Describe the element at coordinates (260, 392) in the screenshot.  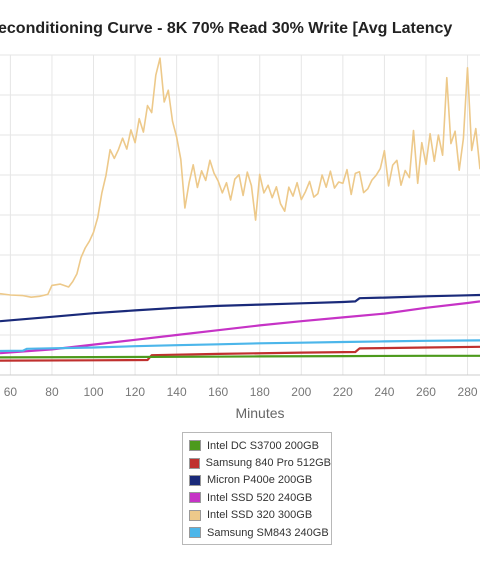
I see `x-tick-label: 180` at that location.